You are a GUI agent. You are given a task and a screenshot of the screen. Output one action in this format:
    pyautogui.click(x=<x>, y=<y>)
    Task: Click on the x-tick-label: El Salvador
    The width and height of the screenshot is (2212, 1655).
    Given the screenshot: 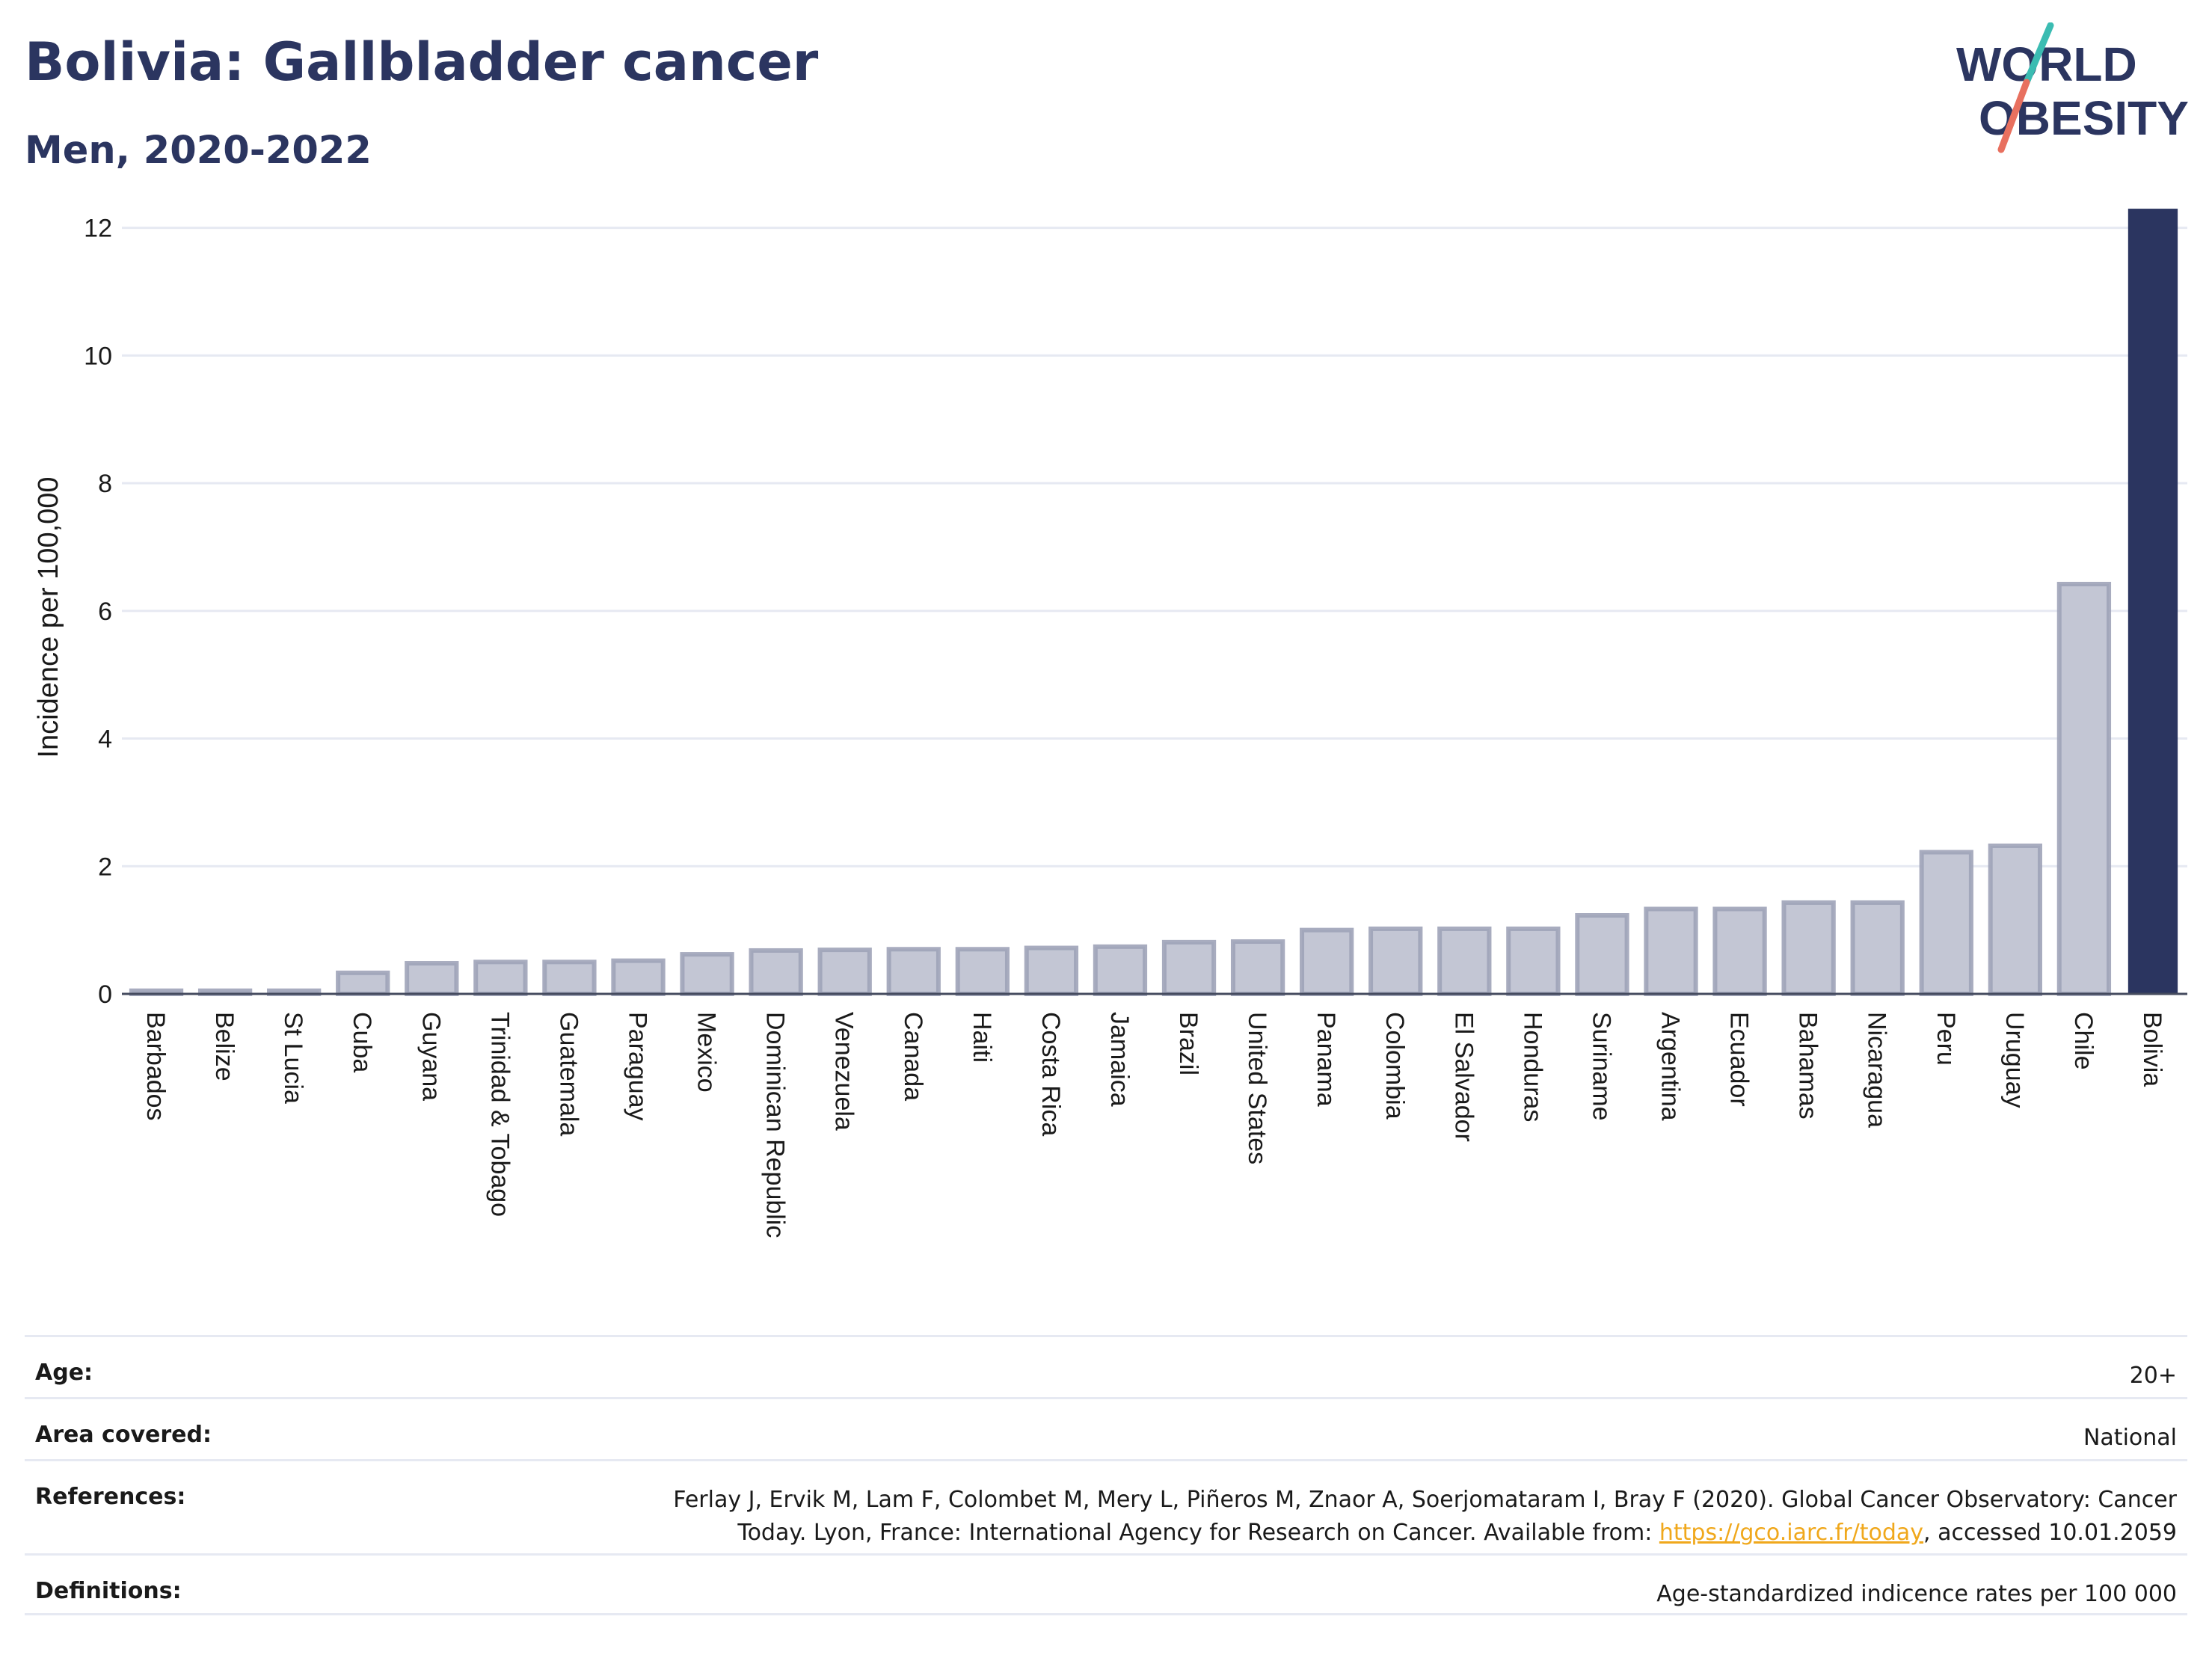 What is the action you would take?
    pyautogui.click(x=1463, y=1077)
    